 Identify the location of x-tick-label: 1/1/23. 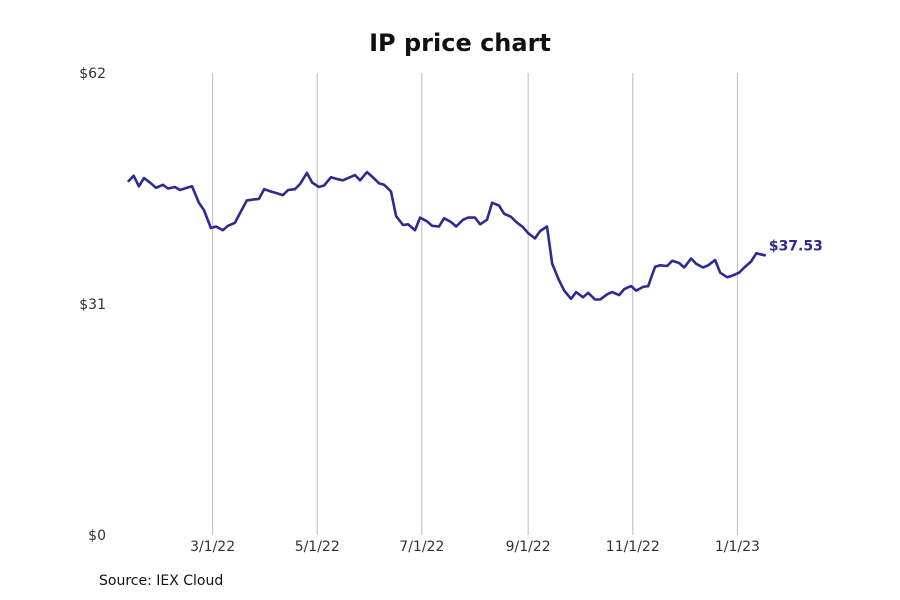
(737, 547).